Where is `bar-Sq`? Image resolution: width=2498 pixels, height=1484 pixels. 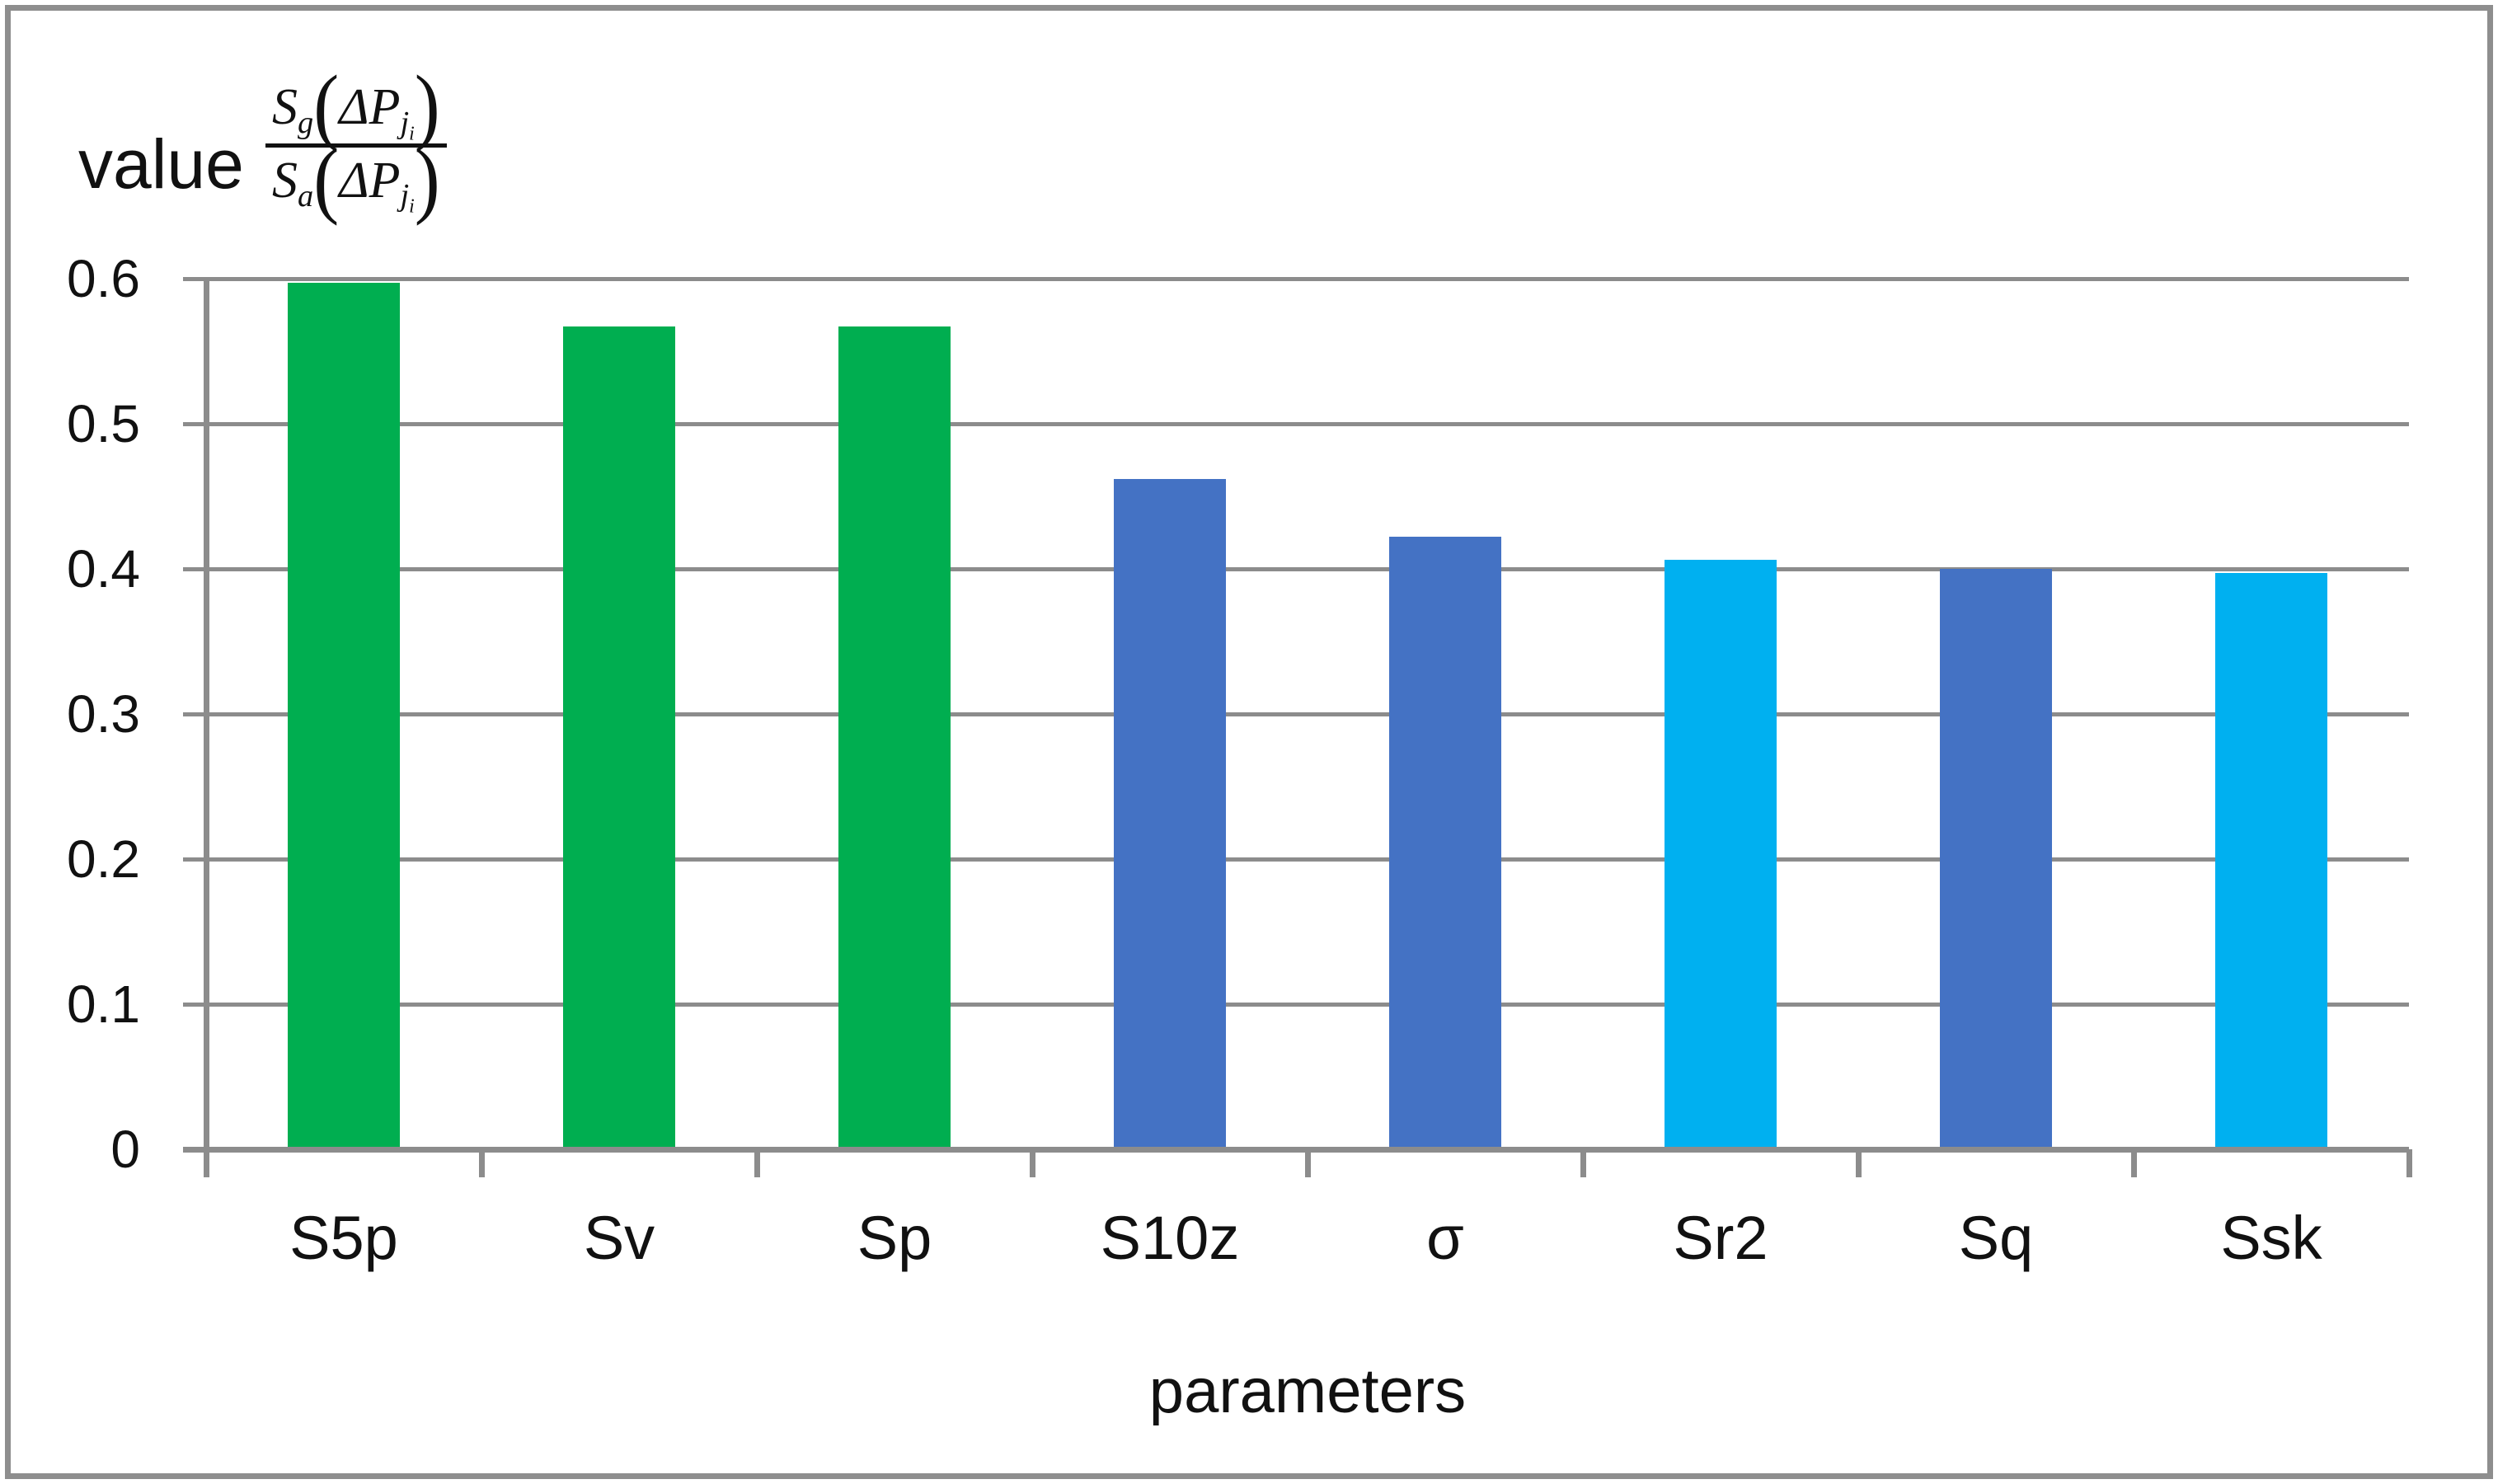 bar-Sq is located at coordinates (1996, 859).